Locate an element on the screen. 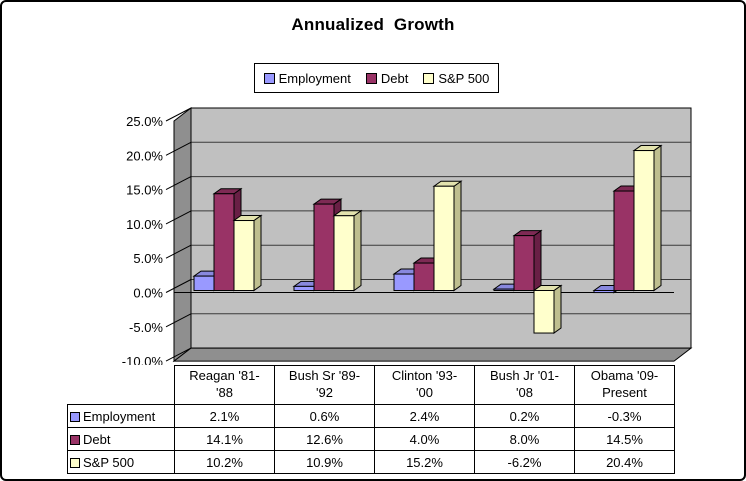 This screenshot has width=746, height=481. legend-label-debt: Debt is located at coordinates (394, 78).